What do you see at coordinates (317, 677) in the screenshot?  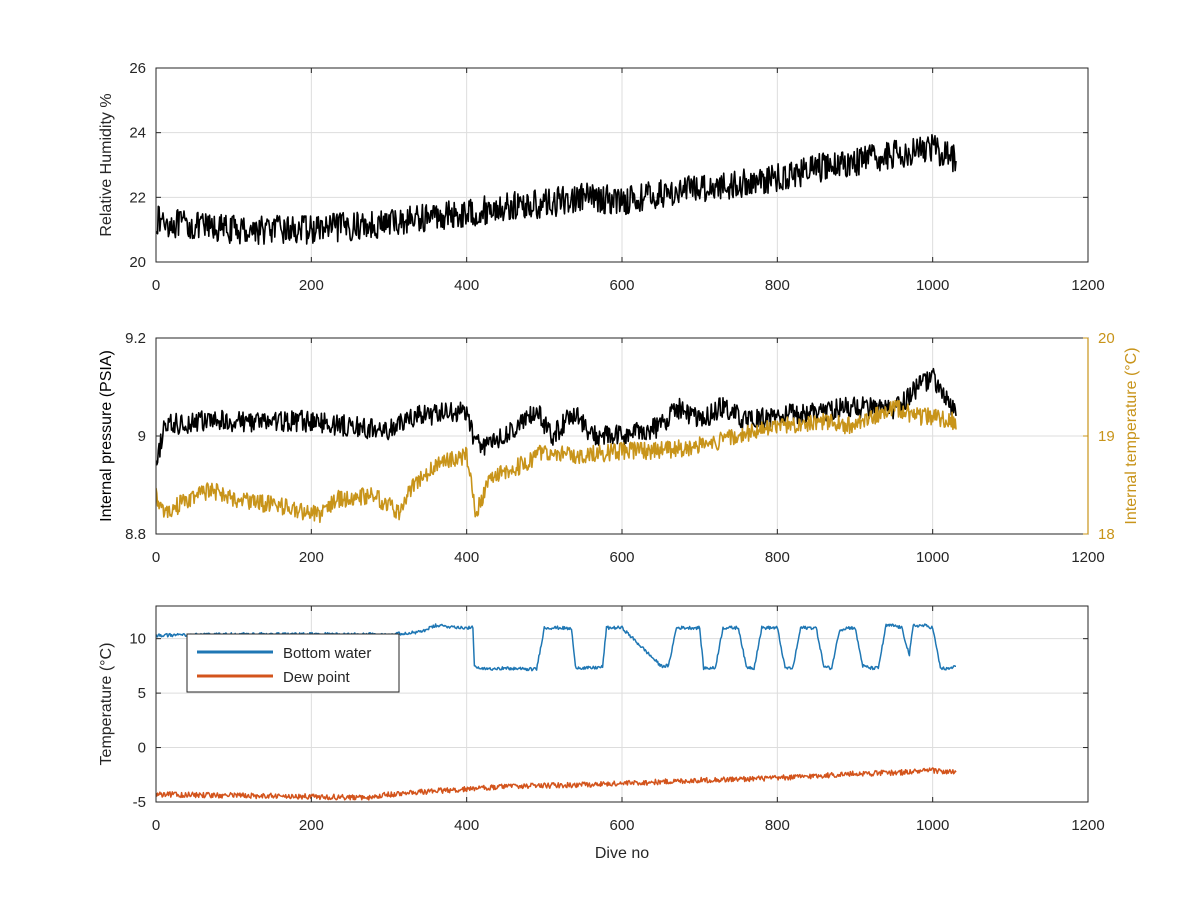 I see `legend-entry: Dew point` at bounding box center [317, 677].